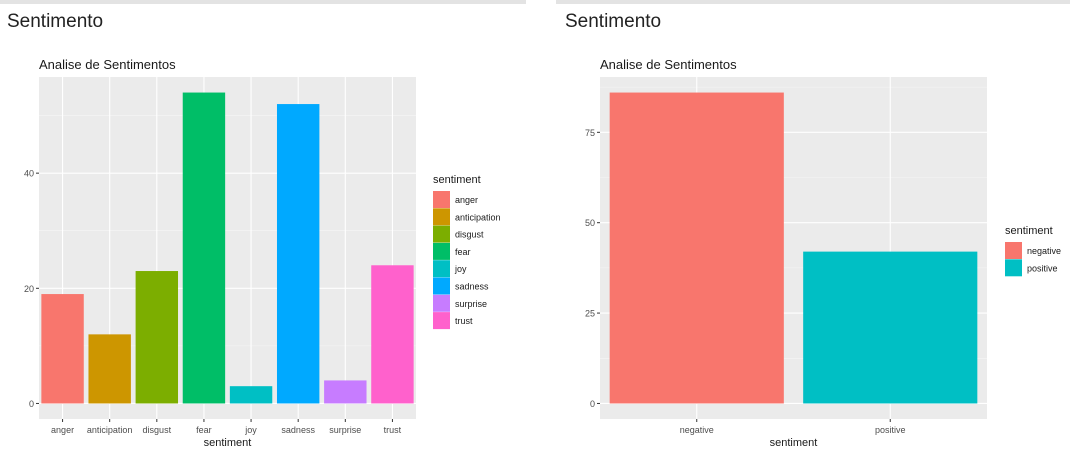  I want to click on legend-key-anger, so click(441, 199).